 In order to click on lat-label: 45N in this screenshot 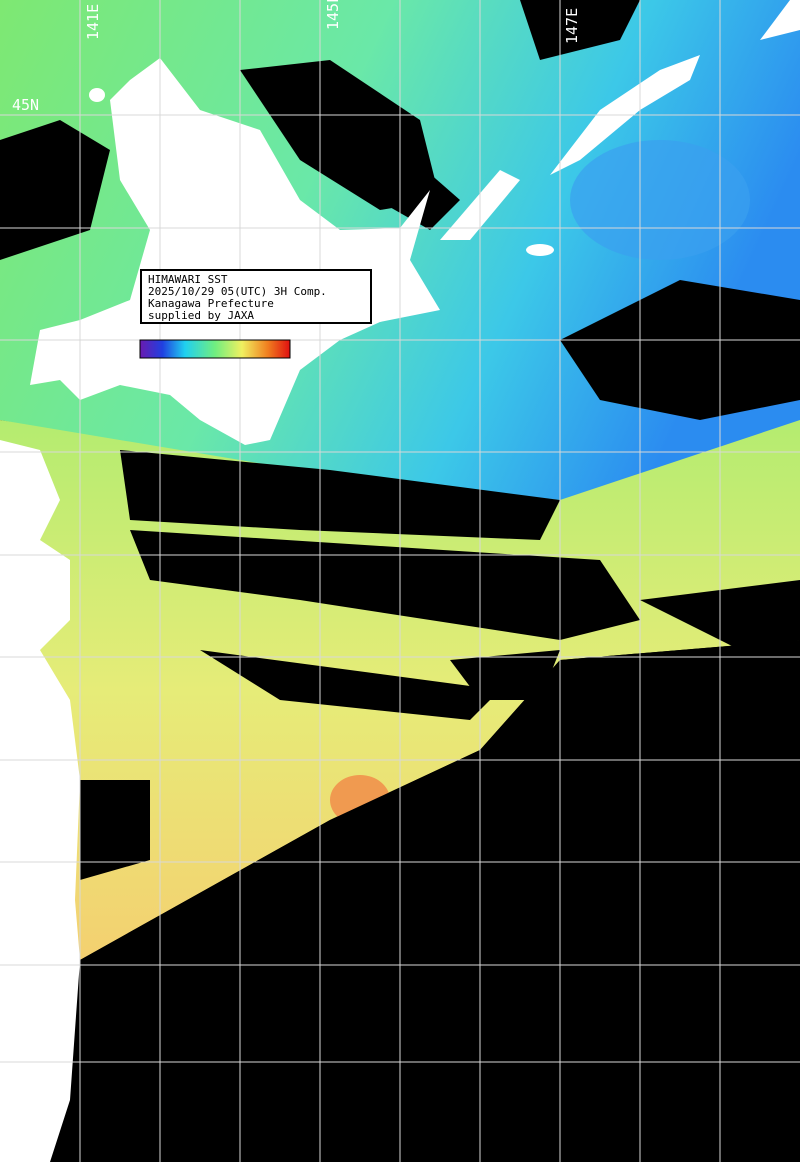, I will do `click(25, 105)`.